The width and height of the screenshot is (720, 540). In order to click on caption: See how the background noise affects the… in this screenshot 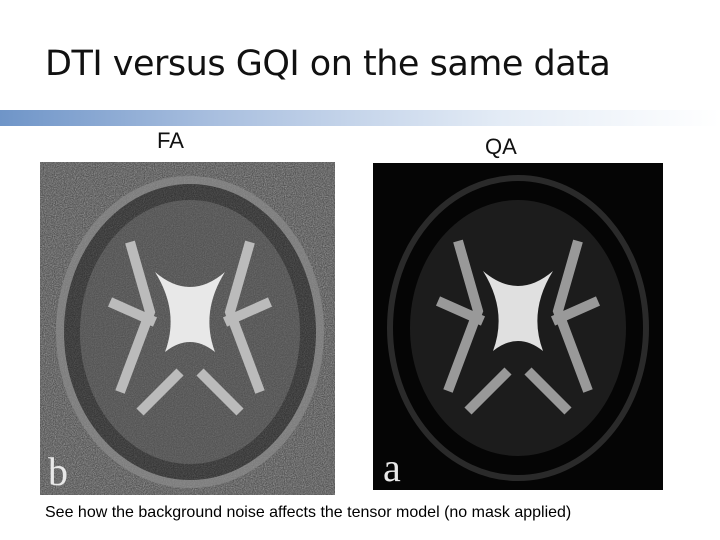, I will do `click(308, 512)`.